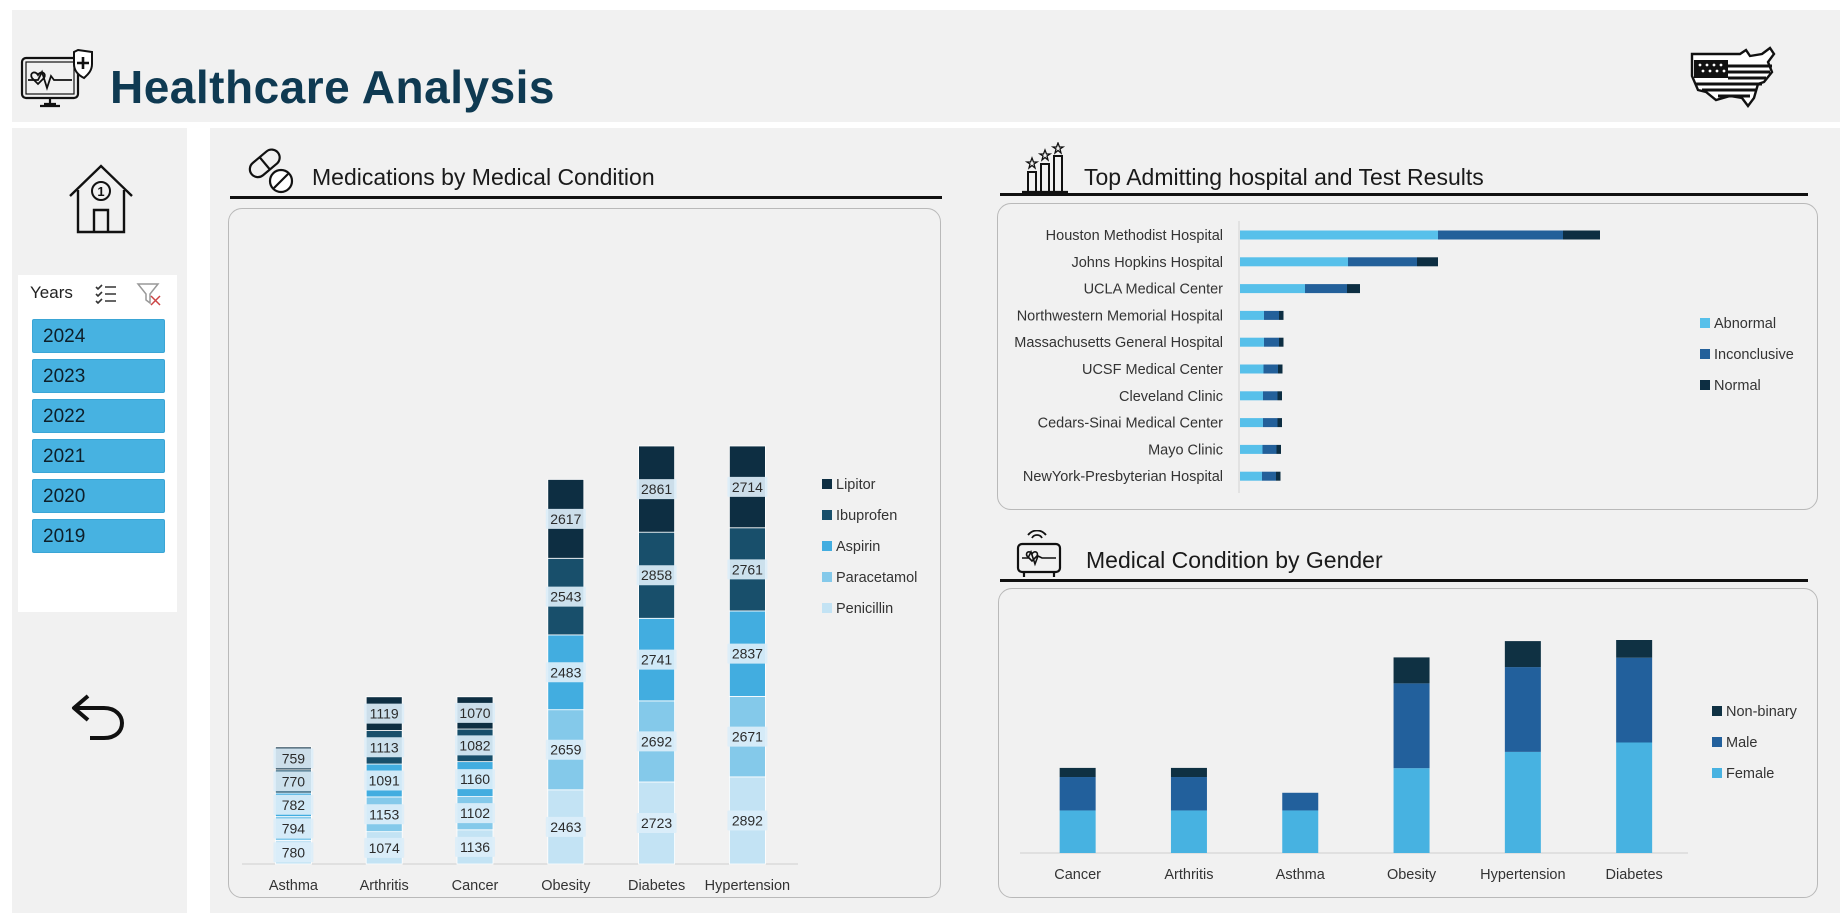  I want to click on bar-massachusetts-general-hospital-abnormal, so click(1252, 342).